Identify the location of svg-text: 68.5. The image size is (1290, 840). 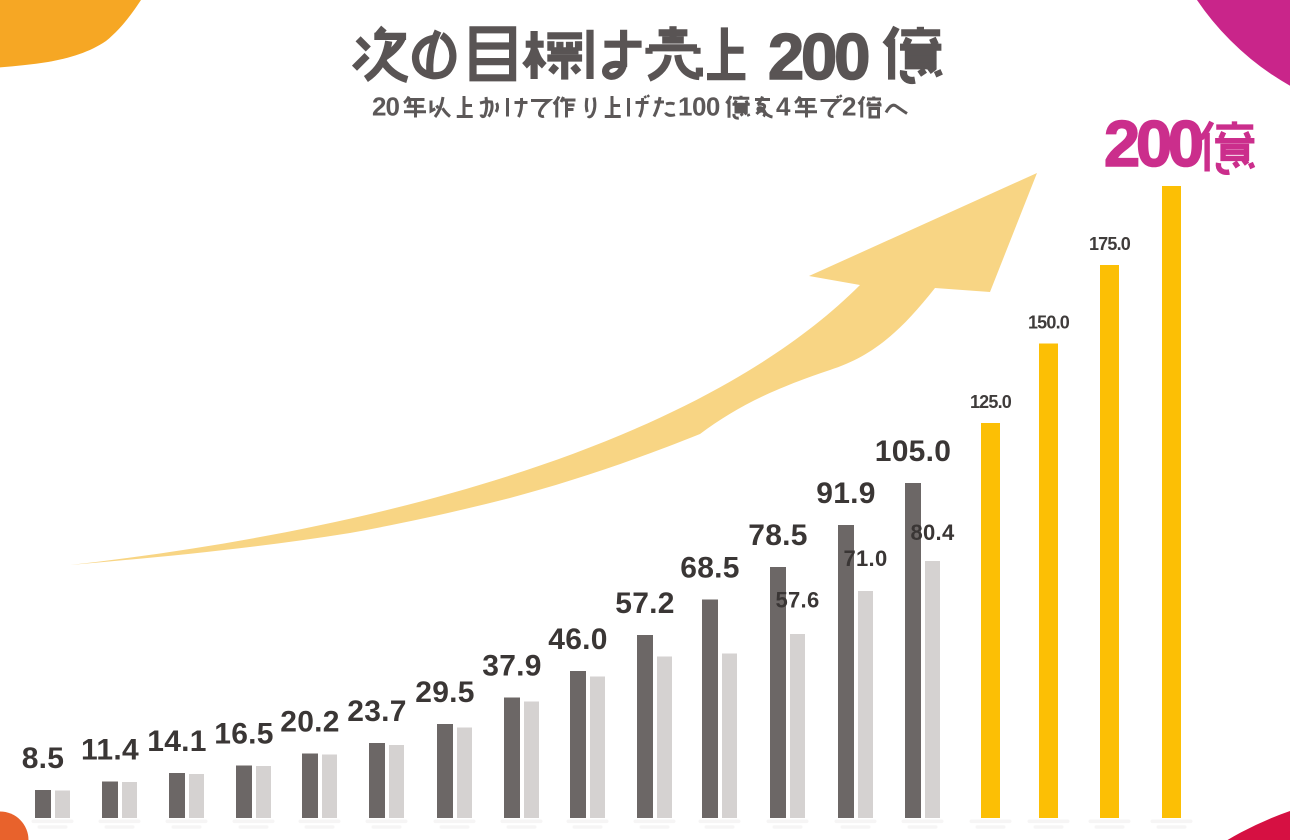
(710, 568).